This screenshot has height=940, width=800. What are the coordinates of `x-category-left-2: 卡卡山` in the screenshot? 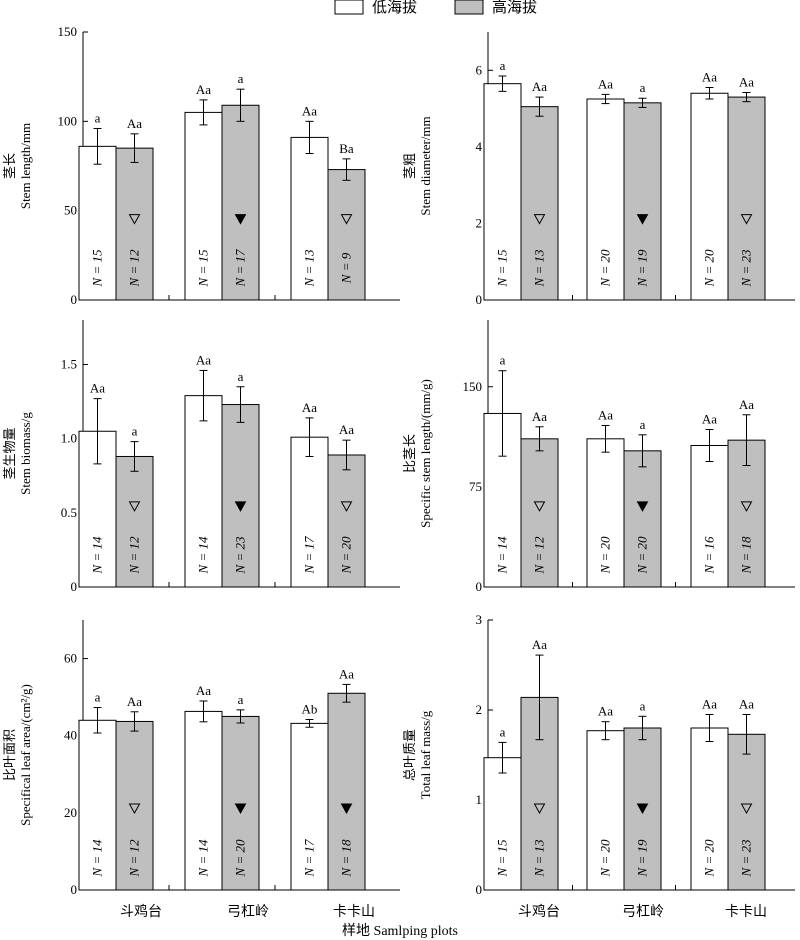 It's located at (354, 912).